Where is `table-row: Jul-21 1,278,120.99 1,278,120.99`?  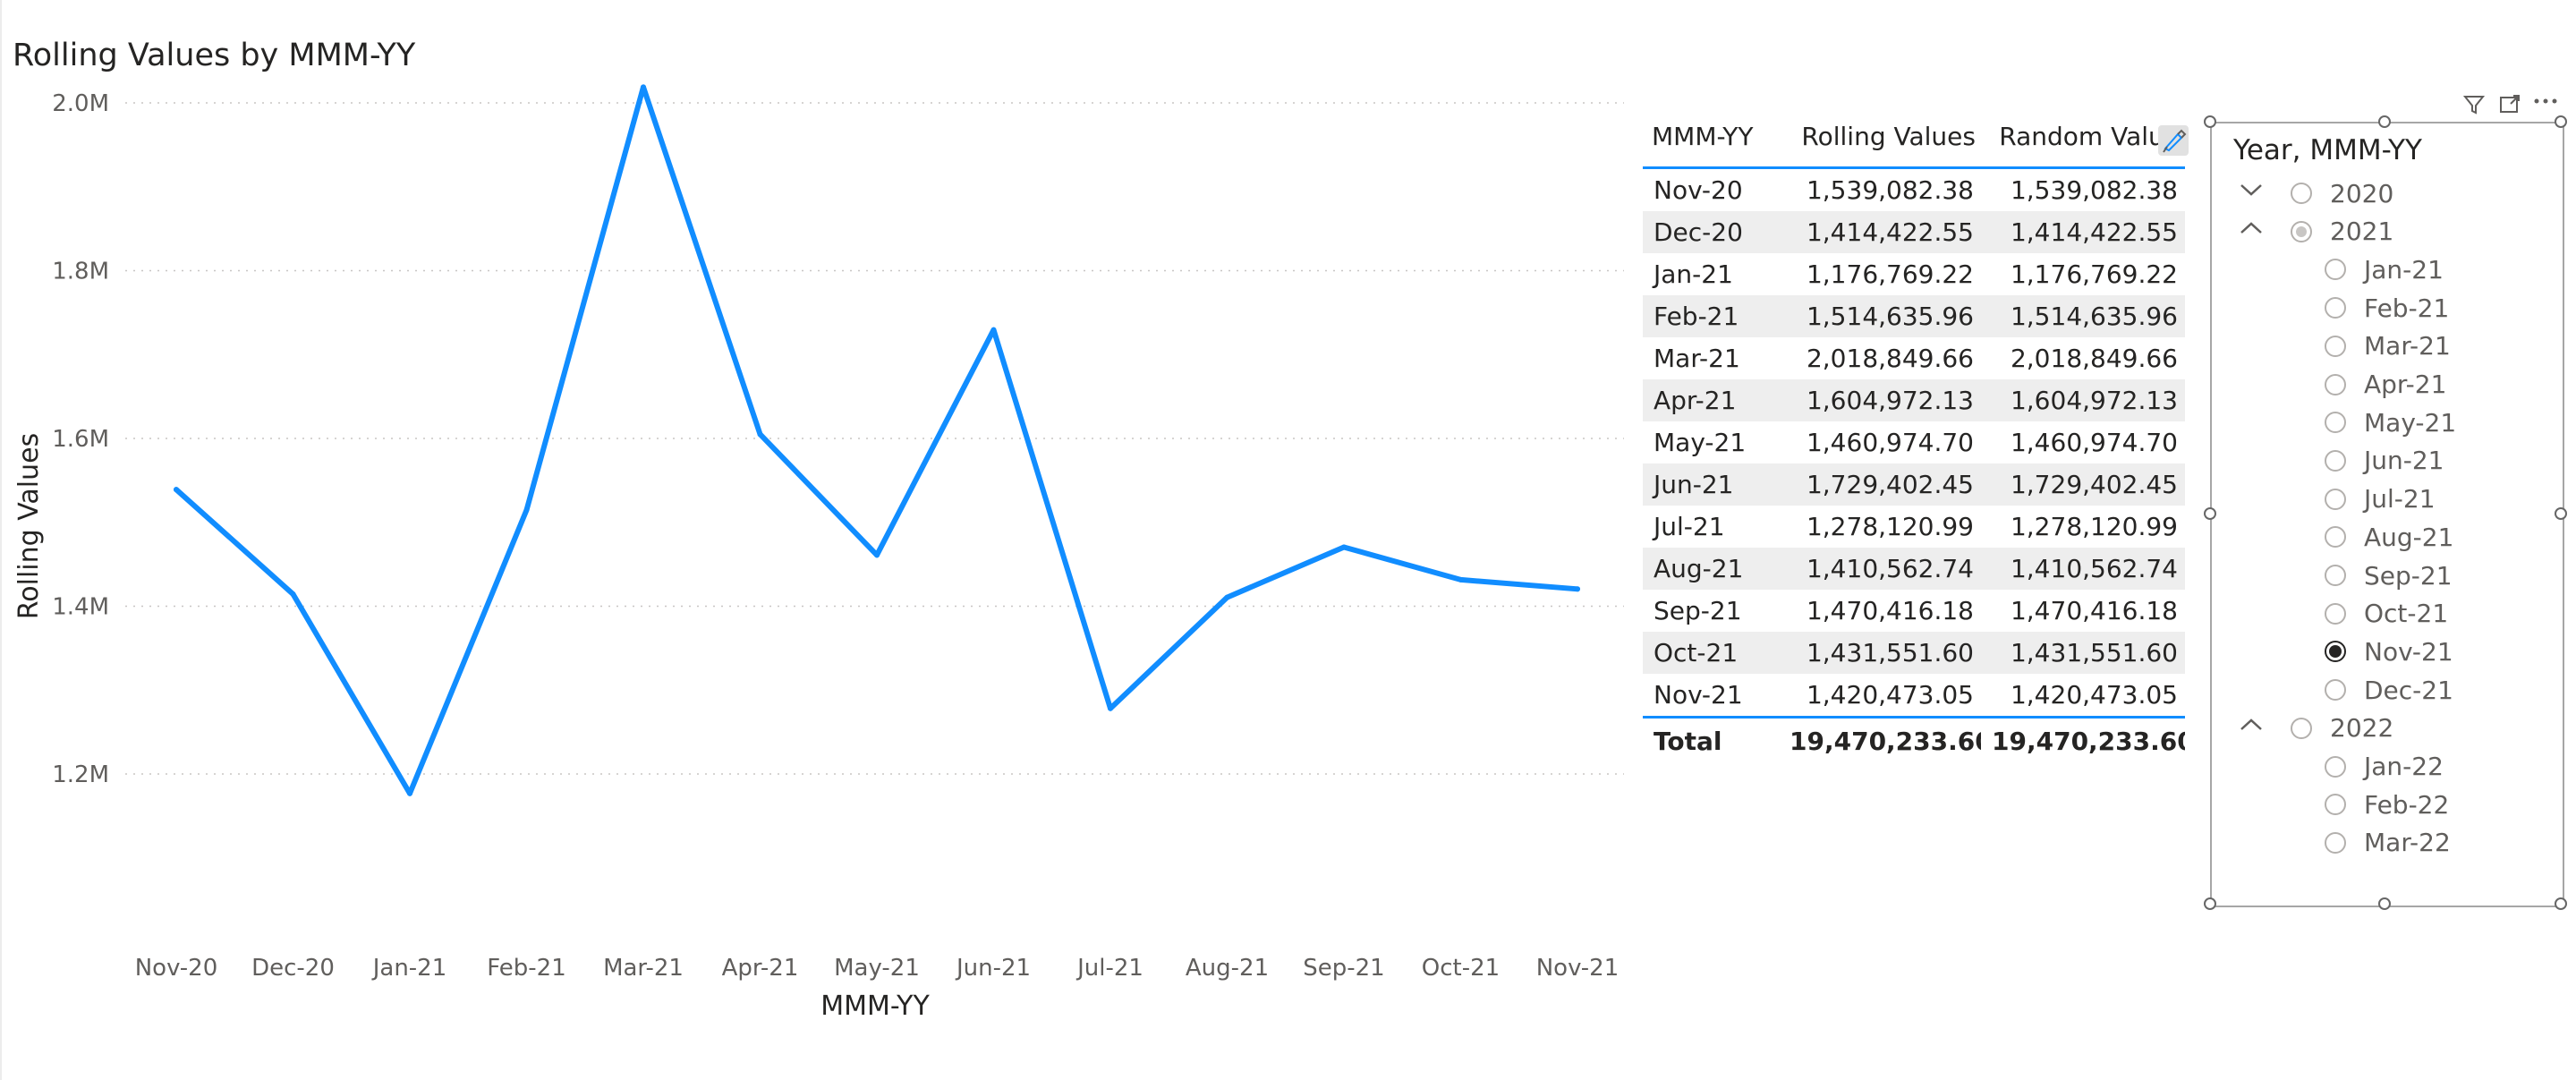
table-row: Jul-21 1,278,120.99 1,278,120.99 is located at coordinates (1914, 527).